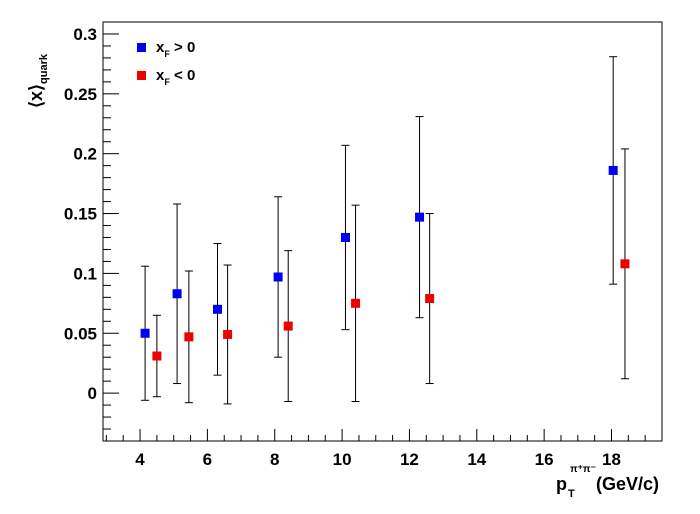  Describe the element at coordinates (160, 75) in the screenshot. I see `legend-label-xf-negative-main: x` at that location.